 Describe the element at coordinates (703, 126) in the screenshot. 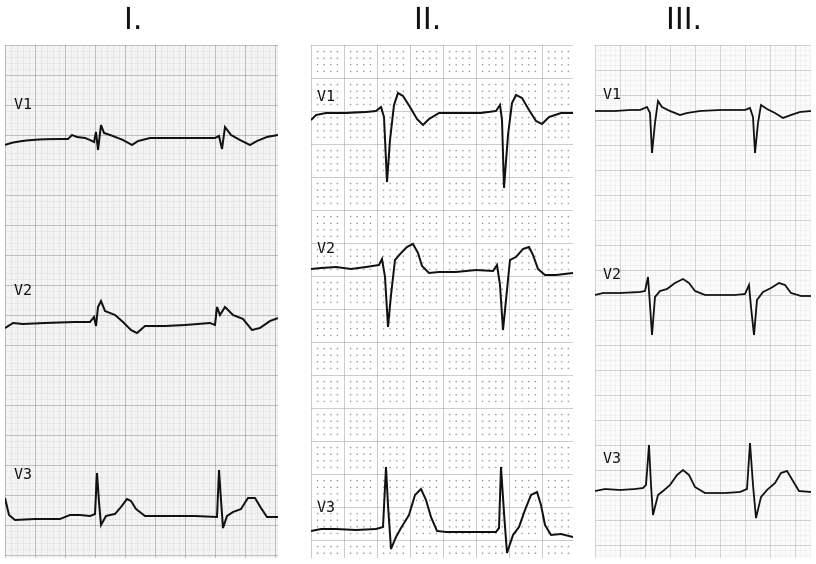

I see `ecg-trace-panel-3-v1` at that location.